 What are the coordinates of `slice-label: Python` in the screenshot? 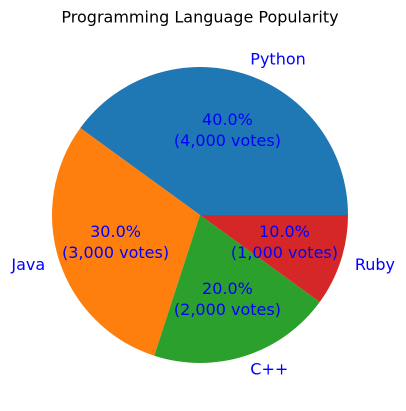 It's located at (277, 59).